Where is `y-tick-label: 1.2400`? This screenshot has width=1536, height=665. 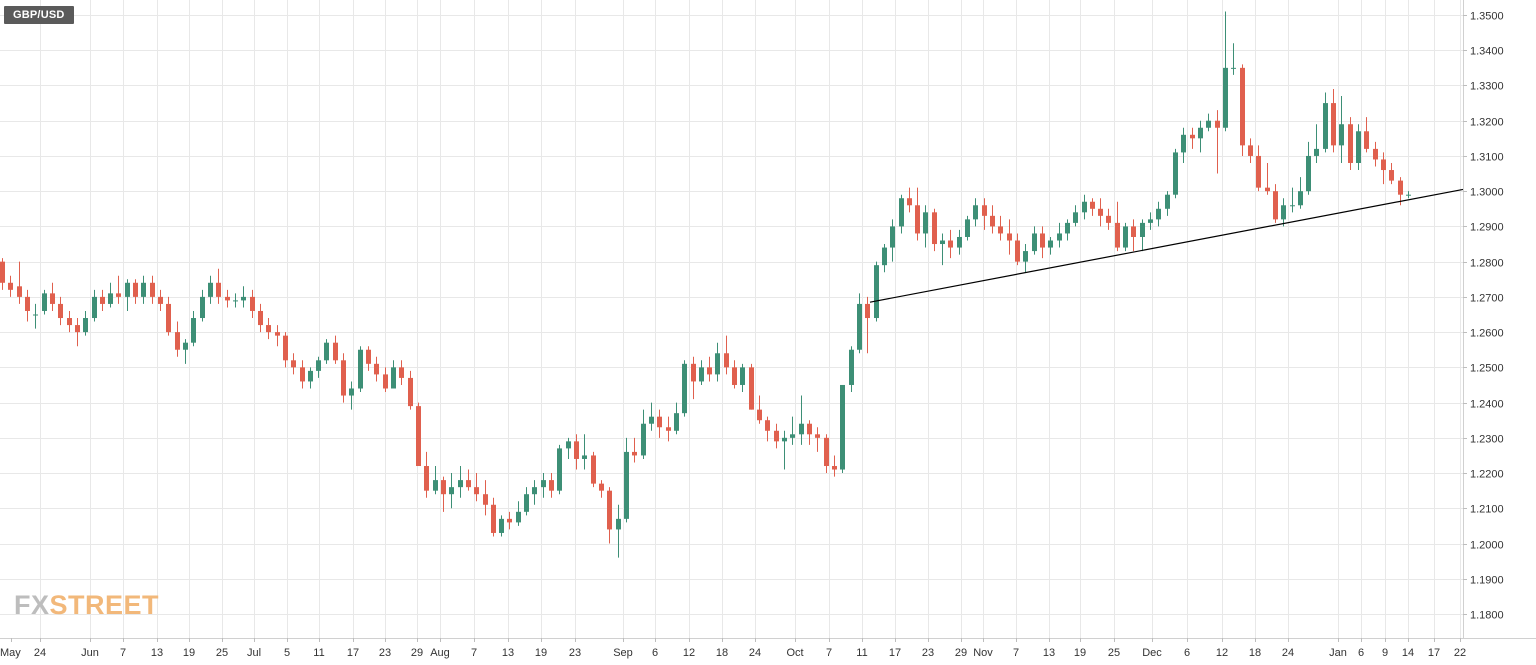
y-tick-label: 1.2400 is located at coordinates (1487, 405).